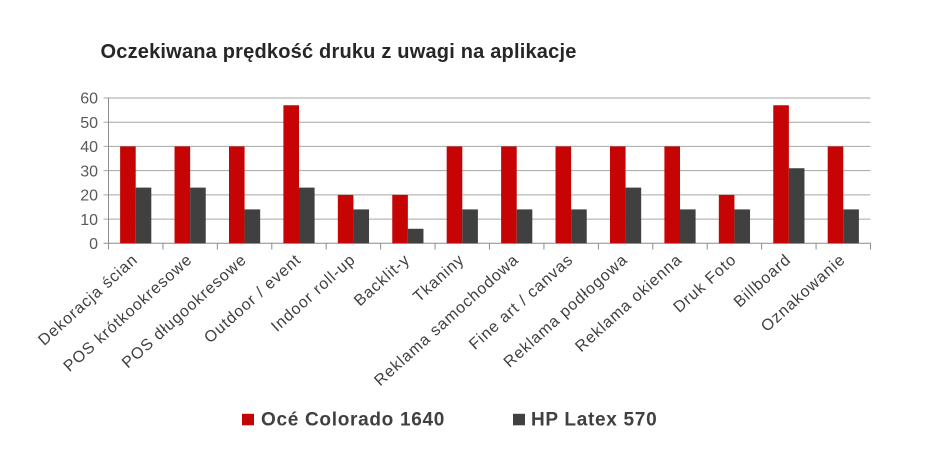  Describe the element at coordinates (521, 302) in the screenshot. I see `svg-text: Fine art / canvas` at that location.